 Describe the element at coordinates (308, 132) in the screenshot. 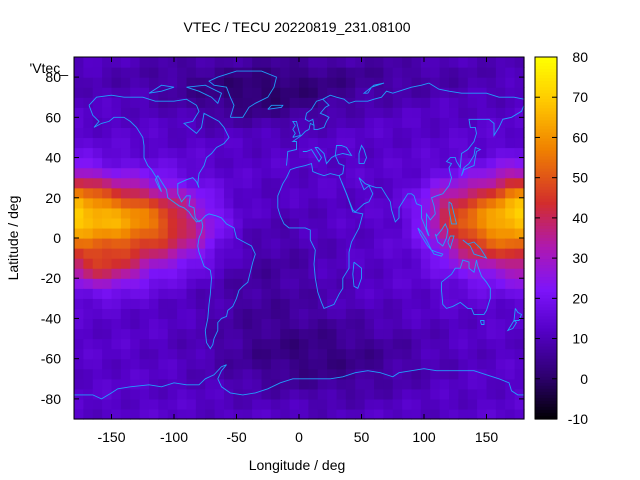

I see `coastline` at that location.